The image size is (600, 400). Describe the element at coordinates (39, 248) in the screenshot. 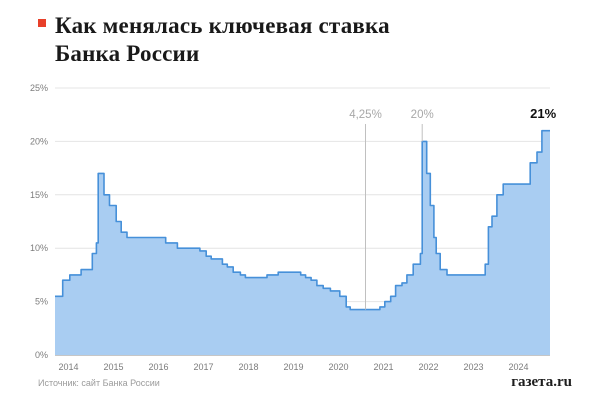

I see `svg-text: 10%` at that location.